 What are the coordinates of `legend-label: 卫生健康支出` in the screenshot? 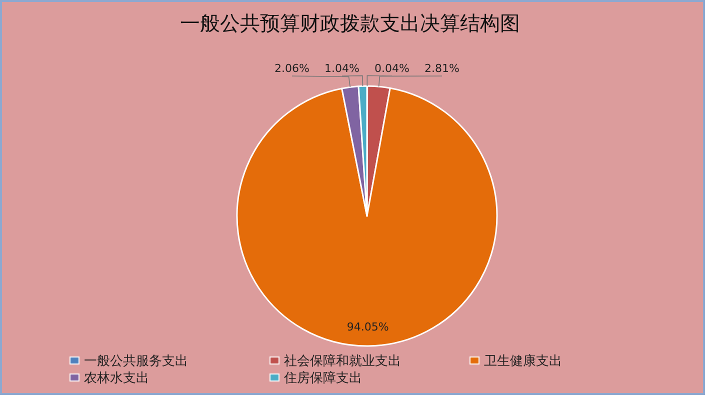 It's located at (523, 361).